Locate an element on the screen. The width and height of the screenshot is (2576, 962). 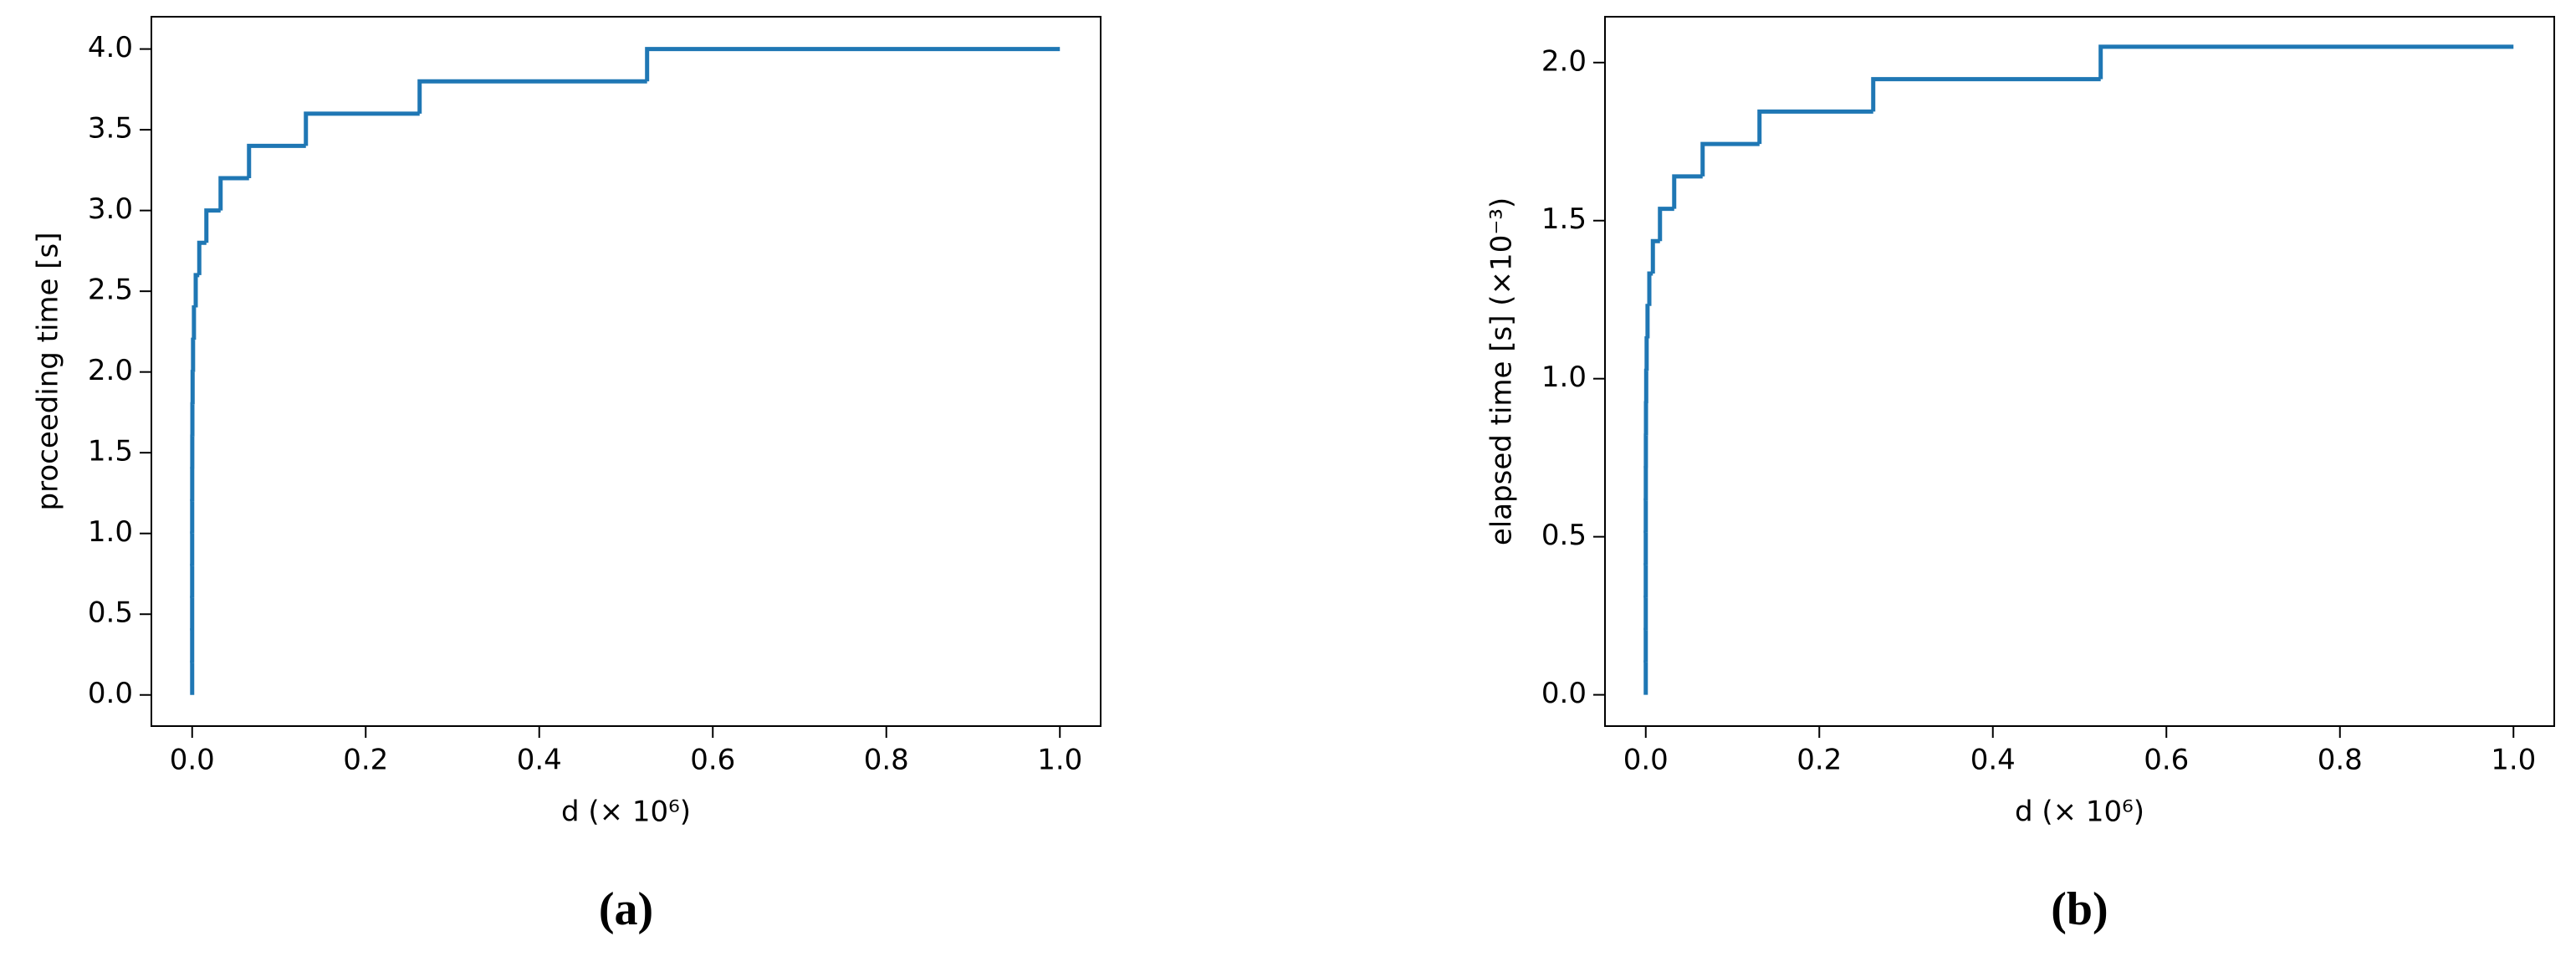
y-axis-label: proceeding time [s] is located at coordinates (48, 372).